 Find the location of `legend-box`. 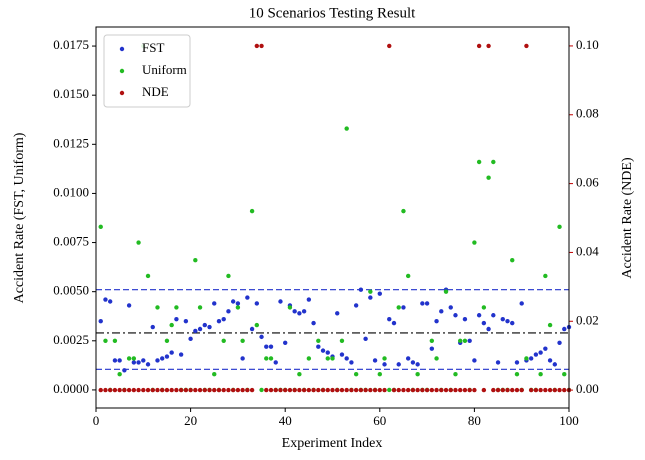

legend-box is located at coordinates (147, 71).